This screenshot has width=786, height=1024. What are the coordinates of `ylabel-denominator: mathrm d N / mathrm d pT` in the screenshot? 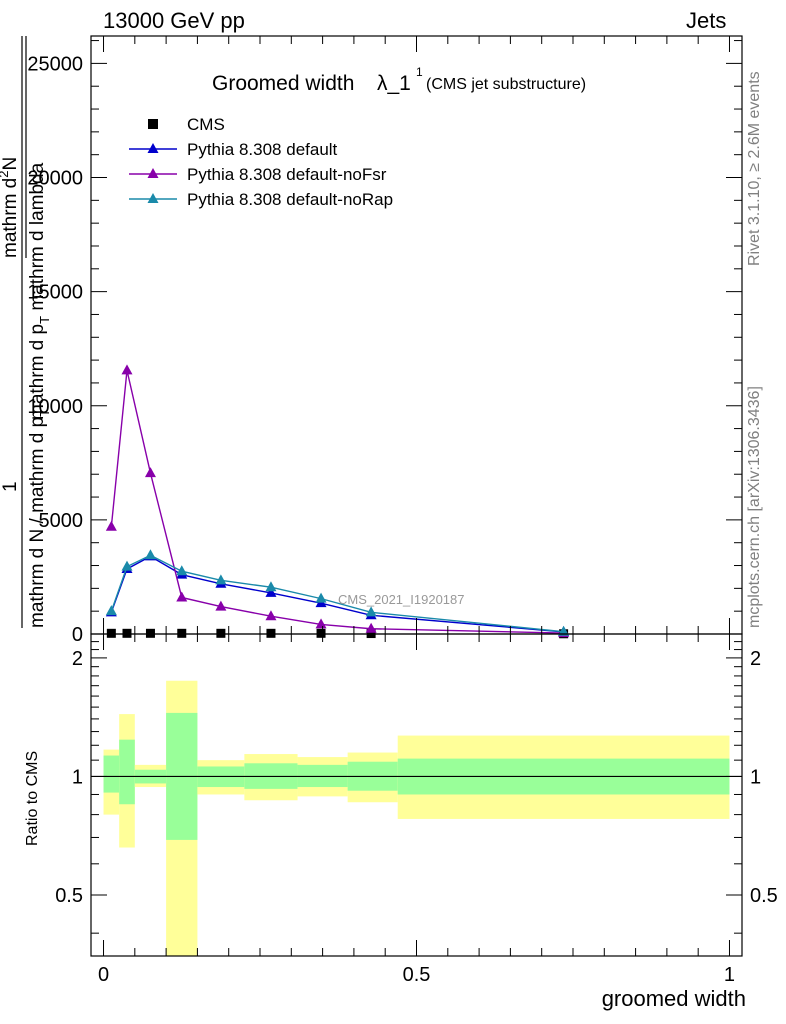 It's located at (39, 518).